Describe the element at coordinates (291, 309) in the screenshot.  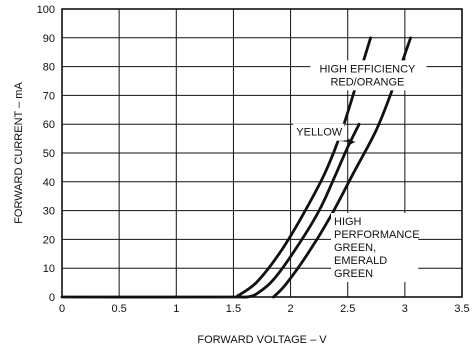
I see `x-tick-label: 2` at that location.